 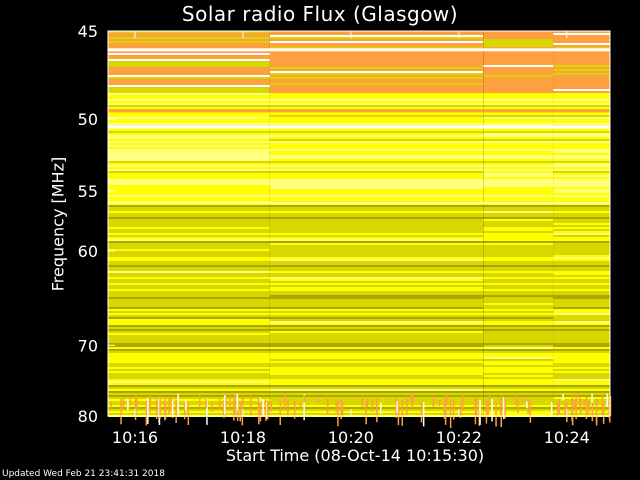 I want to click on heatmap-band, so click(x=359, y=50).